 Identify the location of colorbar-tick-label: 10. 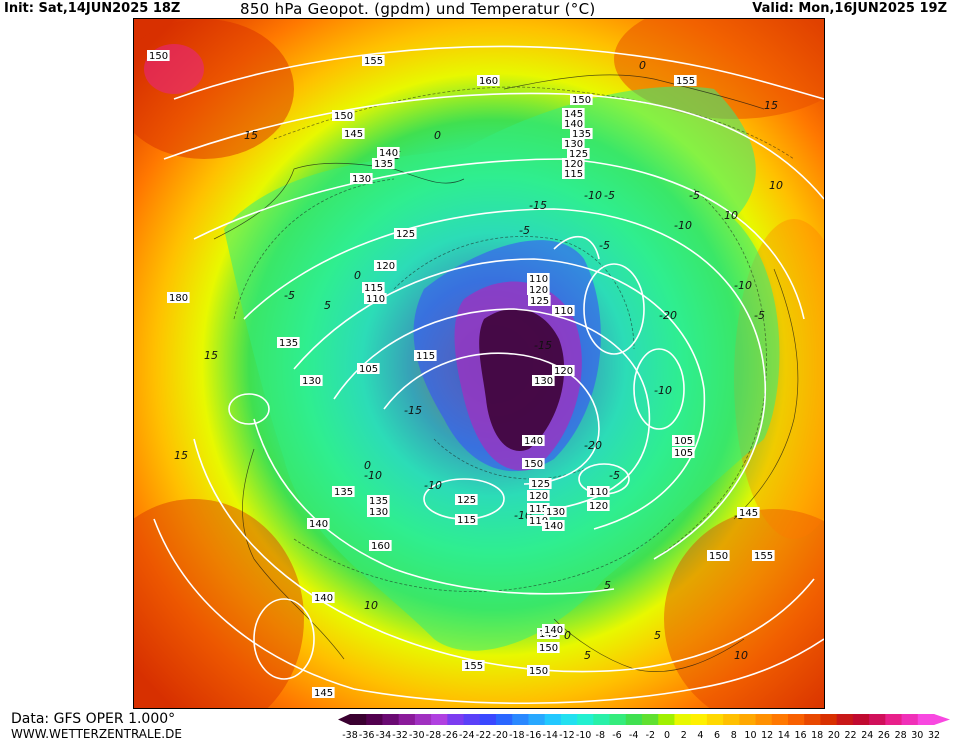
(750, 735).